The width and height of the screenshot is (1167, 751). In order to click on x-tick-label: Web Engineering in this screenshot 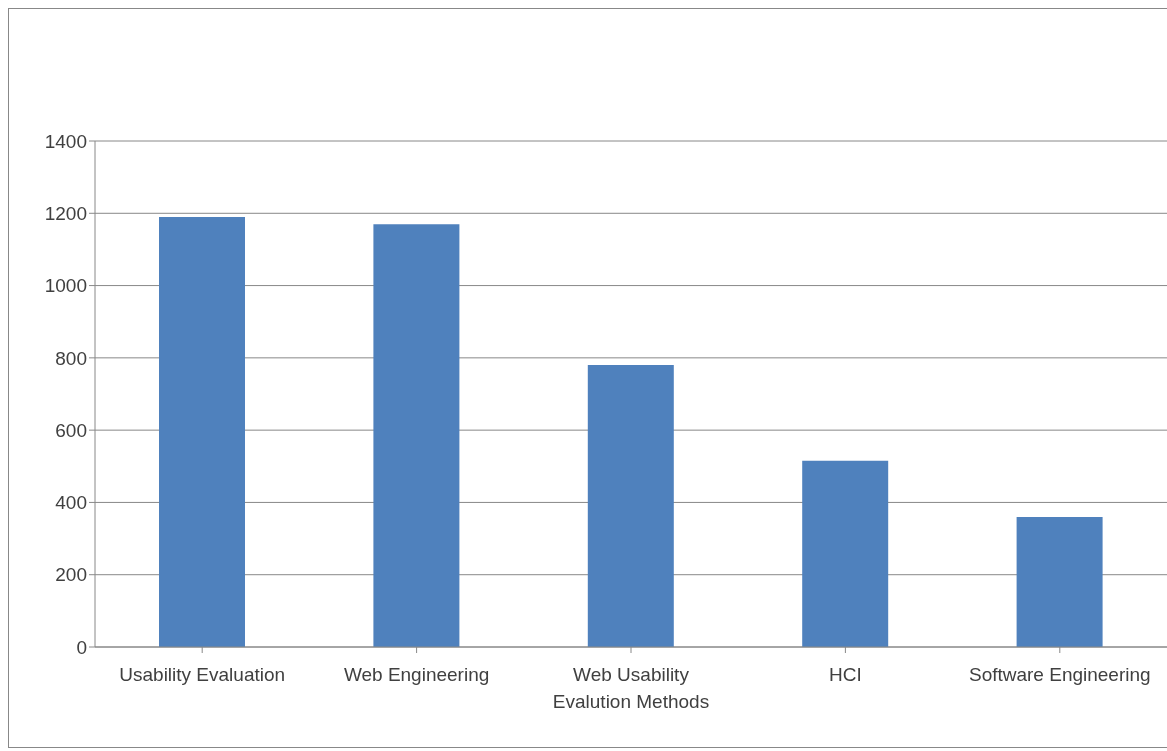, I will do `click(416, 674)`.